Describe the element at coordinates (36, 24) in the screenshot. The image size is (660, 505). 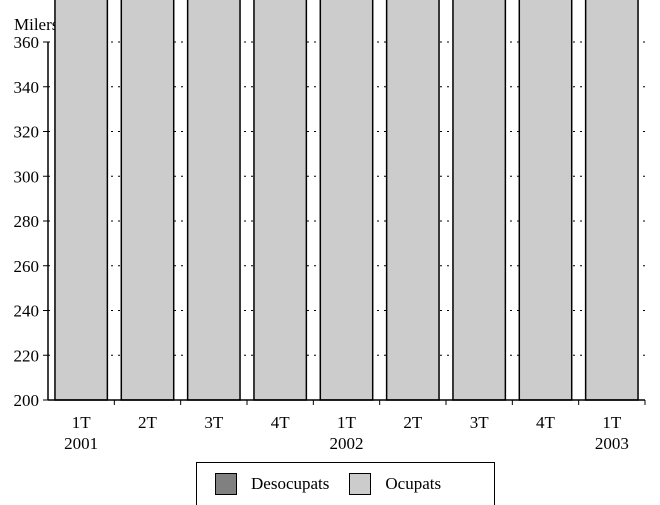
I see `y-axis-label: Milers` at that location.